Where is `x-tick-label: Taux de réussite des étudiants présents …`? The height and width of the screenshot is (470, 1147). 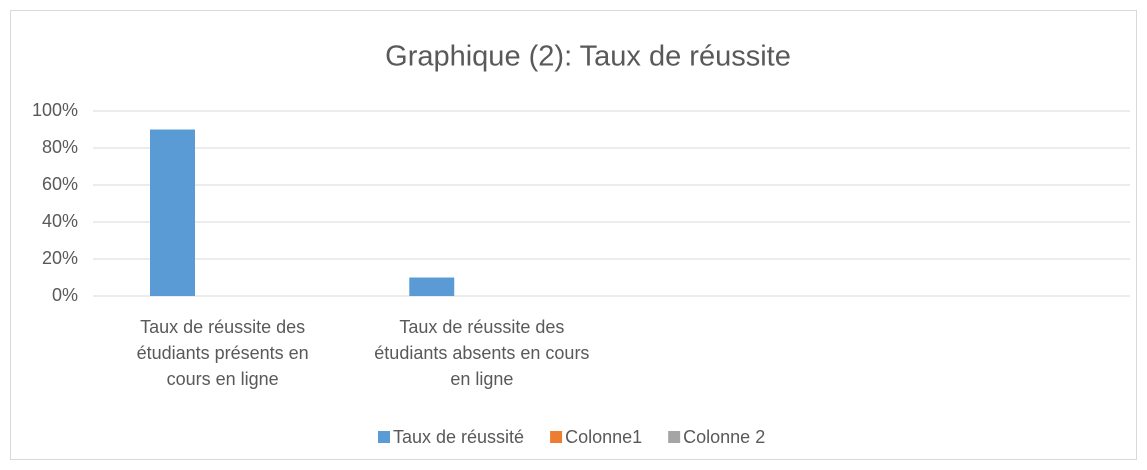
x-tick-label: Taux de réussite des étudiants présents … is located at coordinates (225, 353).